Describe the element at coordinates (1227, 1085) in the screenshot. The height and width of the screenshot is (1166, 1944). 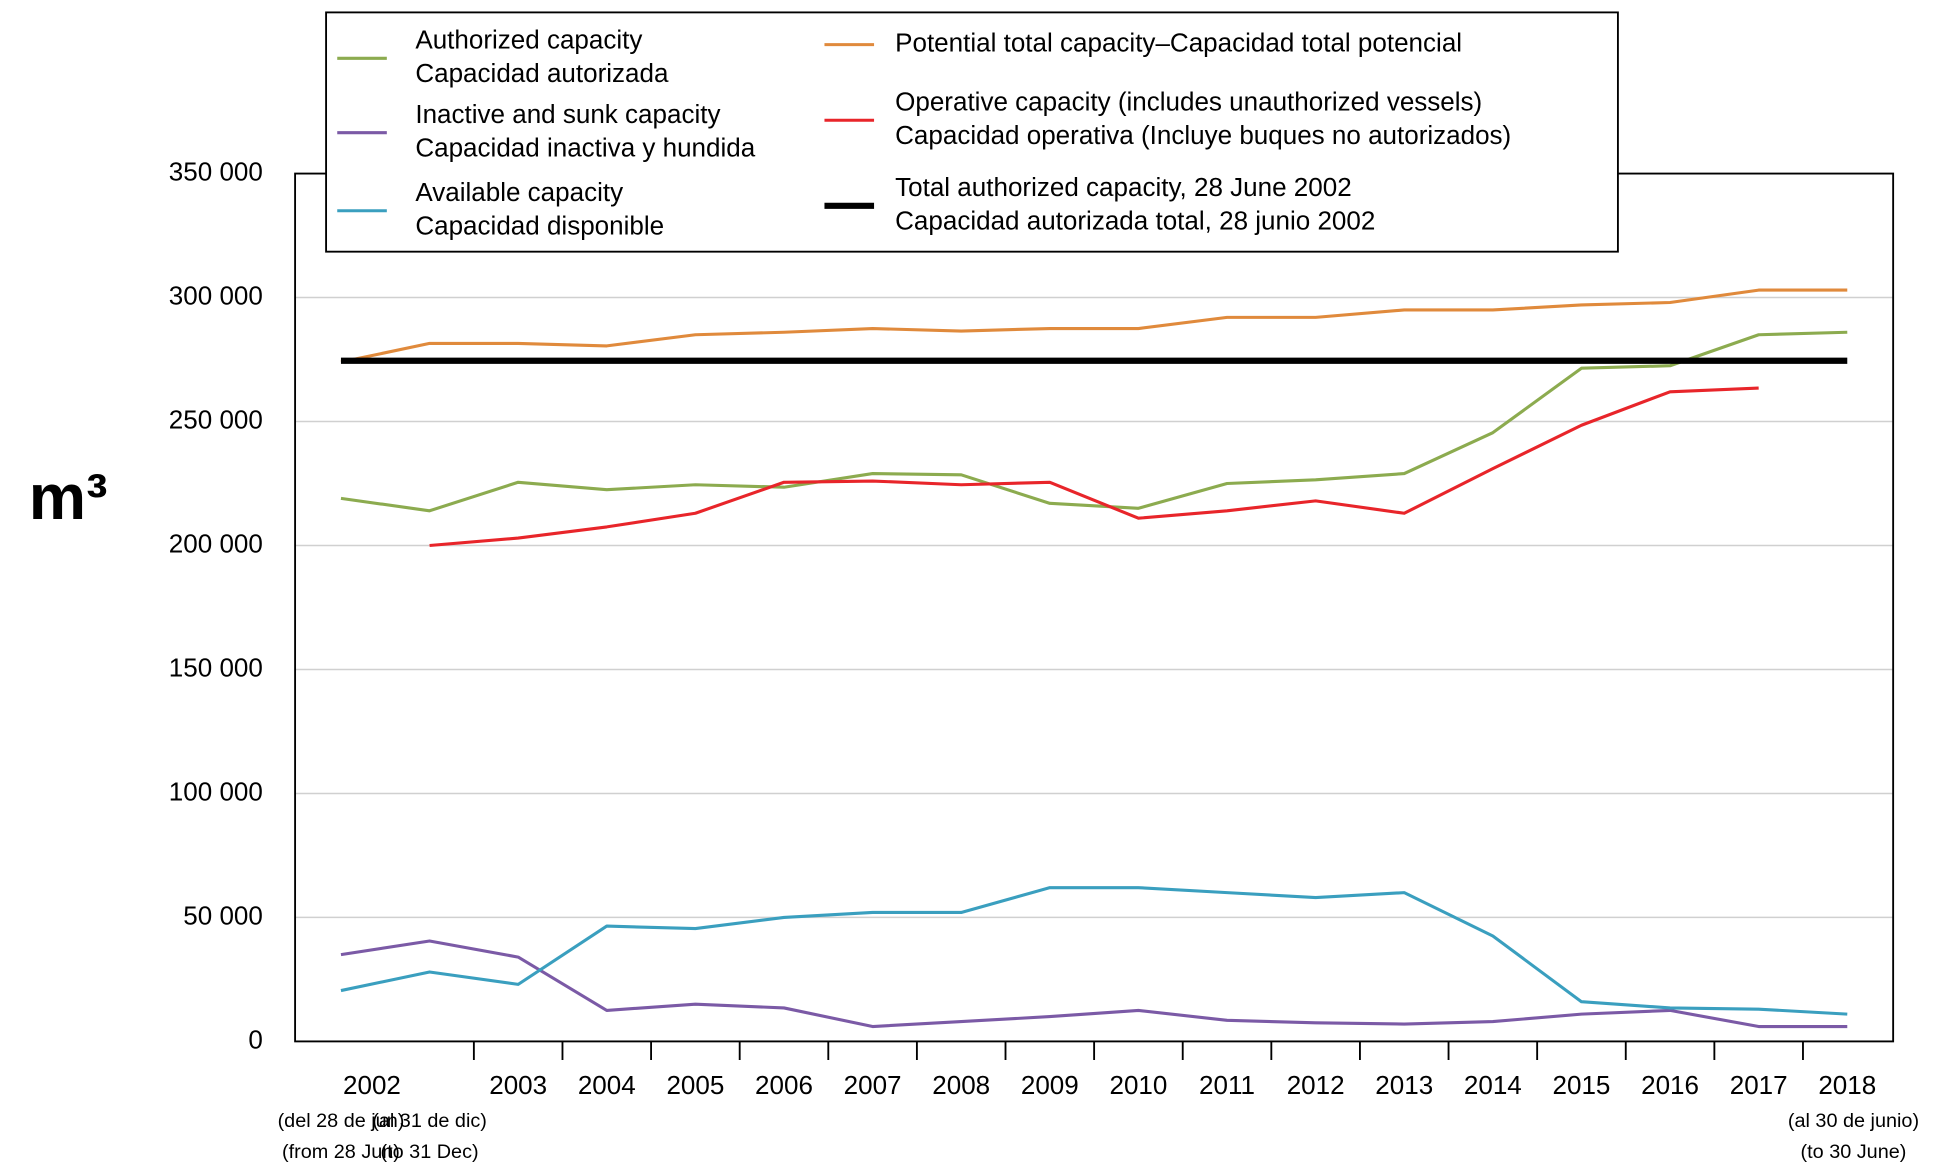
I see `x-tick-label: 2011` at that location.